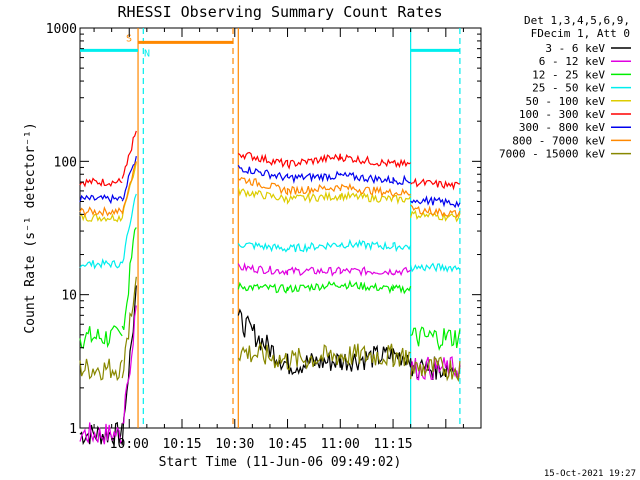 This screenshot has height=480, width=640. What do you see at coordinates (280, 462) in the screenshot?
I see `x-axis-label: Start Time (11-Jun-06 09:49:02)` at bounding box center [280, 462].